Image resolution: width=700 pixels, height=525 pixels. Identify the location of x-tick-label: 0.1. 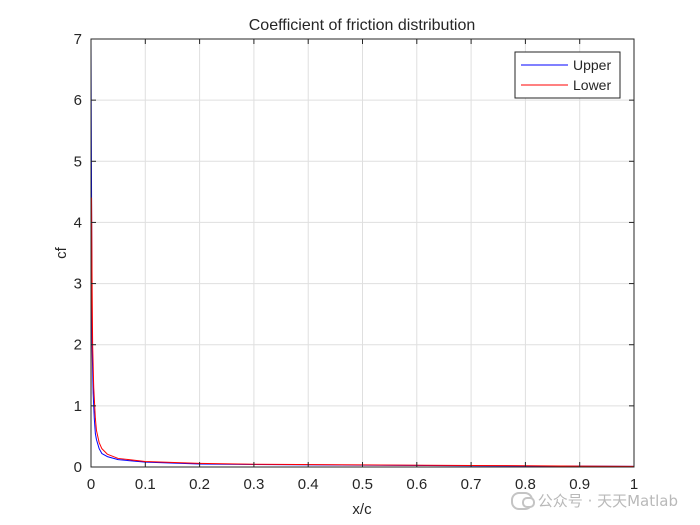
(145, 484).